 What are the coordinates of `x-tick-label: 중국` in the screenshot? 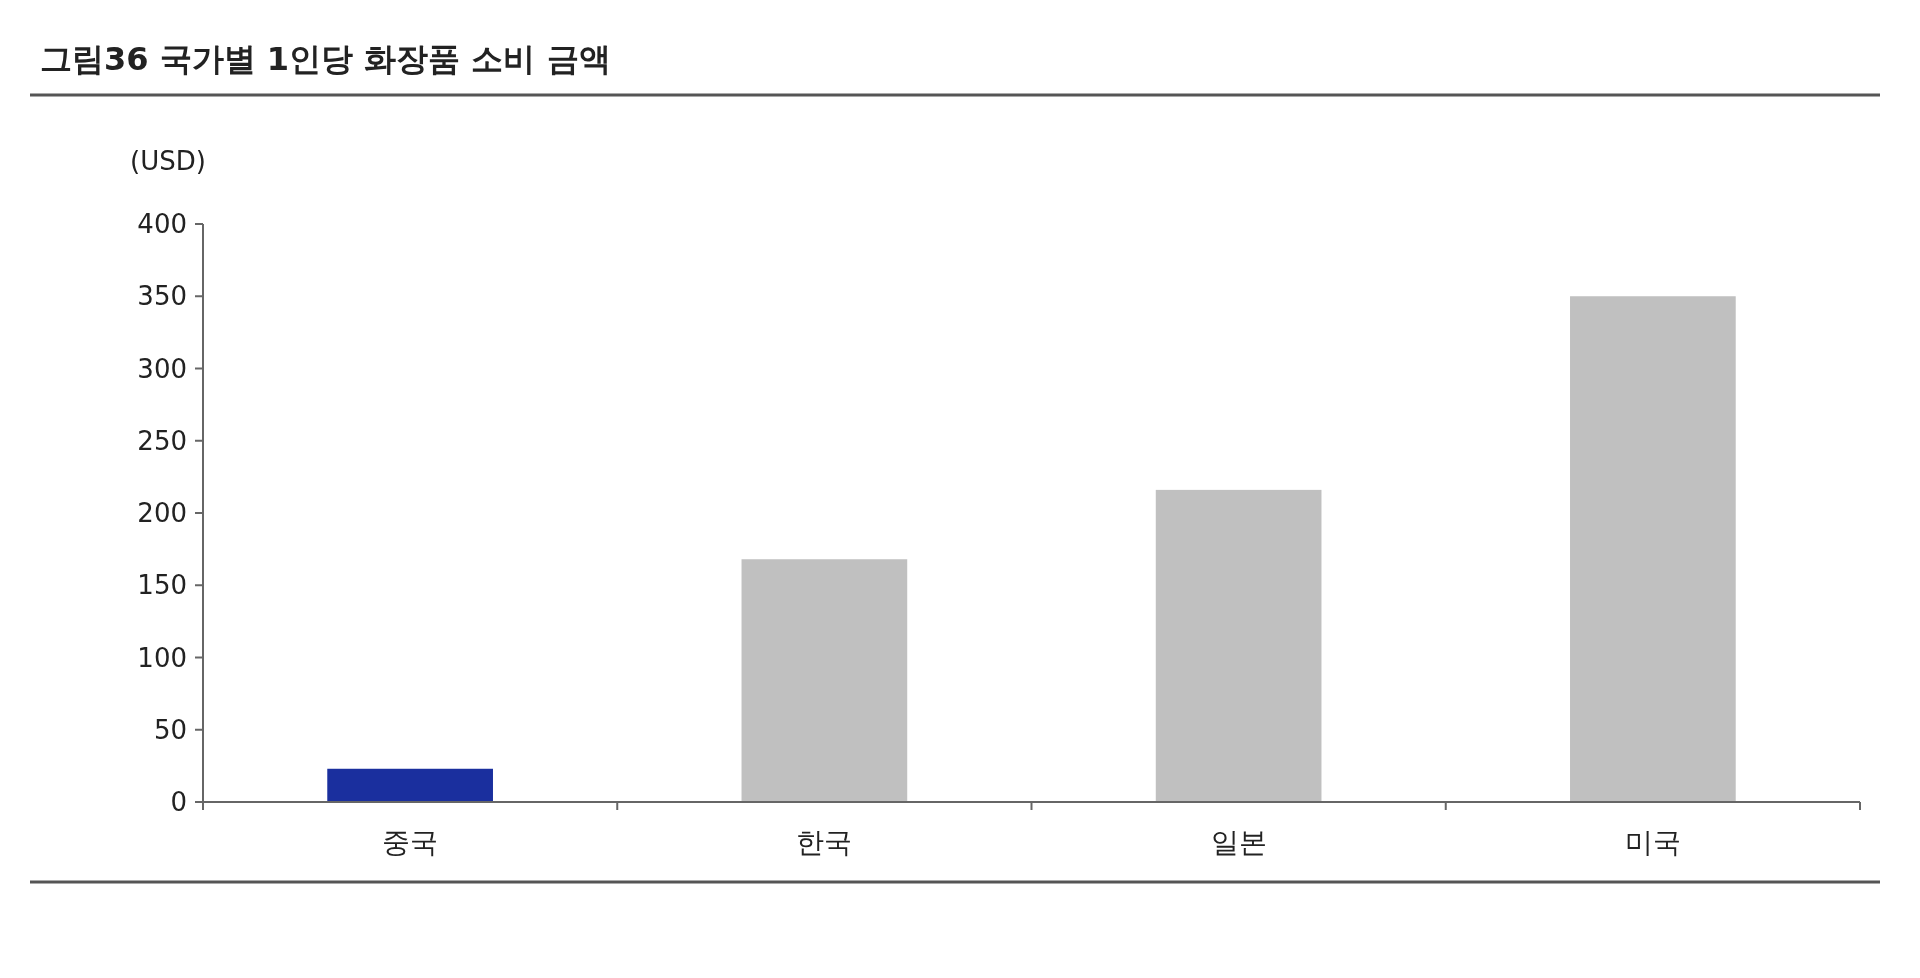 It's located at (410, 842).